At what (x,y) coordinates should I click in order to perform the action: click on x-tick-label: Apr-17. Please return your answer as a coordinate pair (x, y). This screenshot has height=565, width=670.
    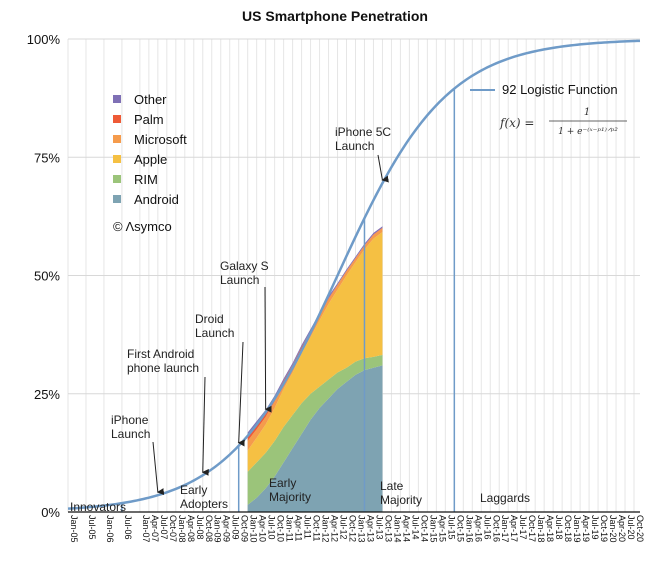
    Looking at the image, I should click on (514, 528).